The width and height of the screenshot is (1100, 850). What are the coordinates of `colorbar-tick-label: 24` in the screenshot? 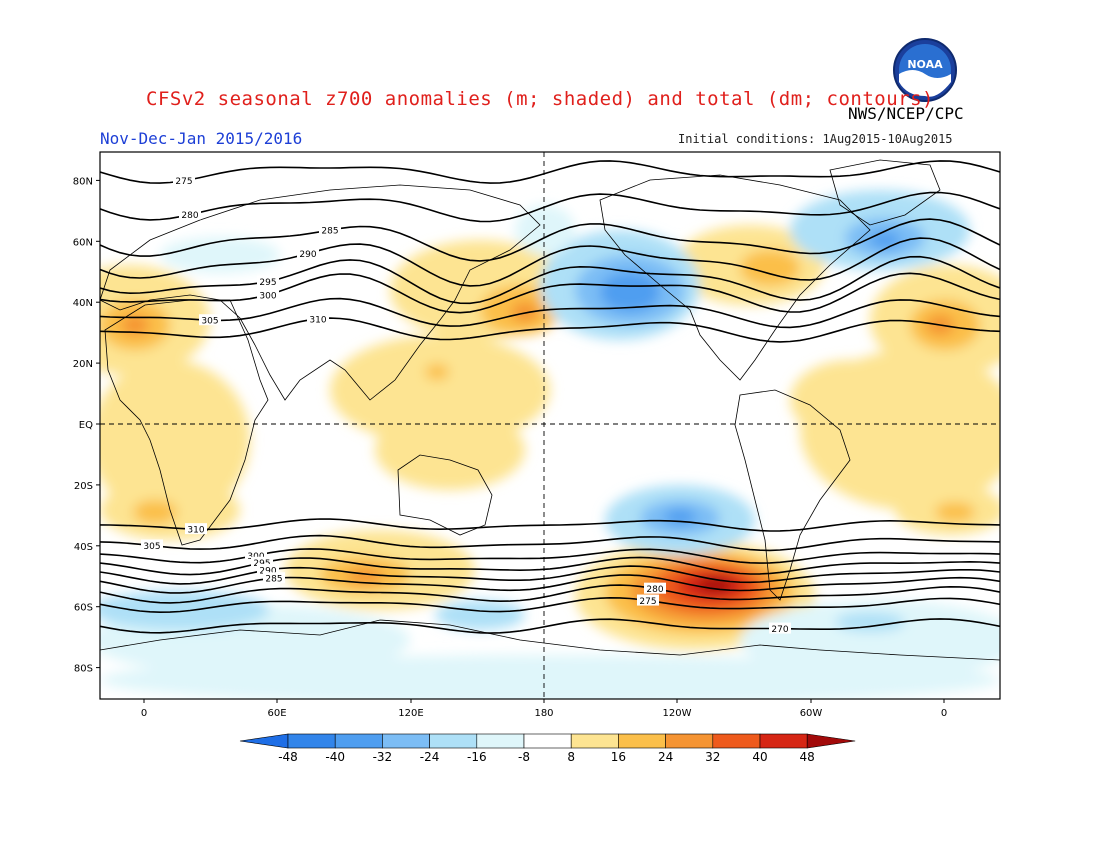 It's located at (665, 757).